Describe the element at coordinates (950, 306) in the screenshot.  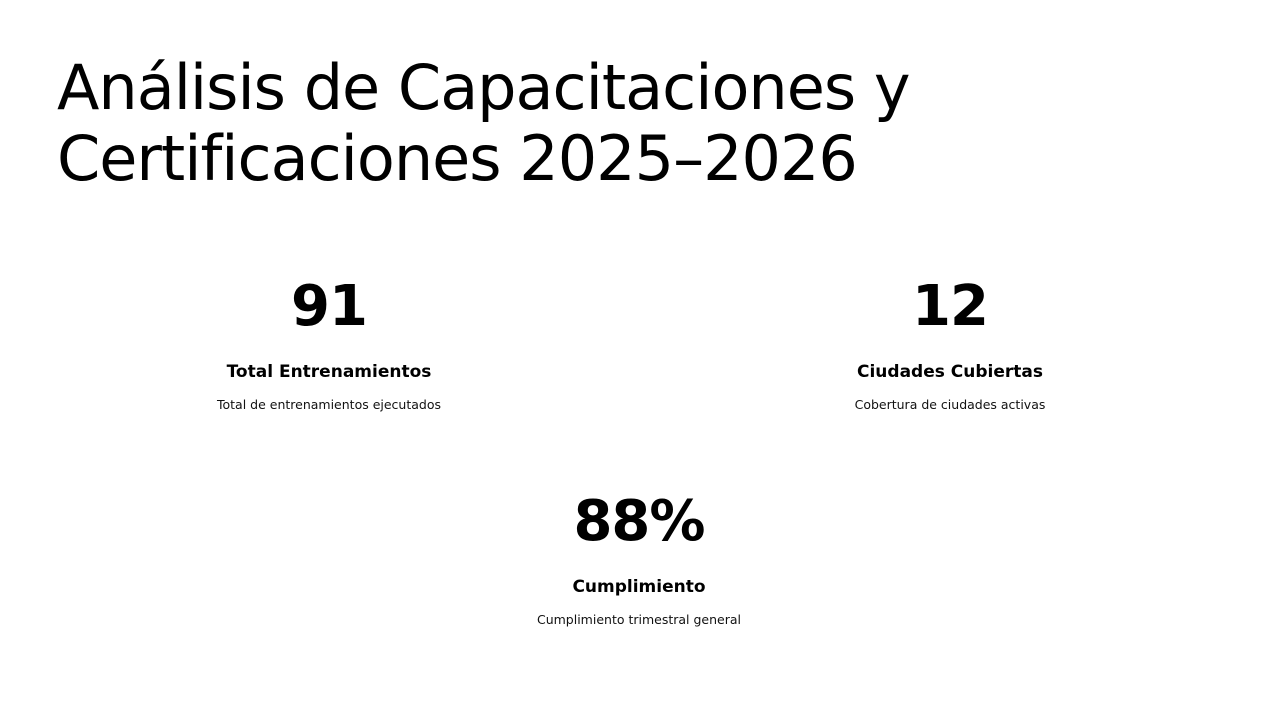
I see `stat-value: 12` at that location.